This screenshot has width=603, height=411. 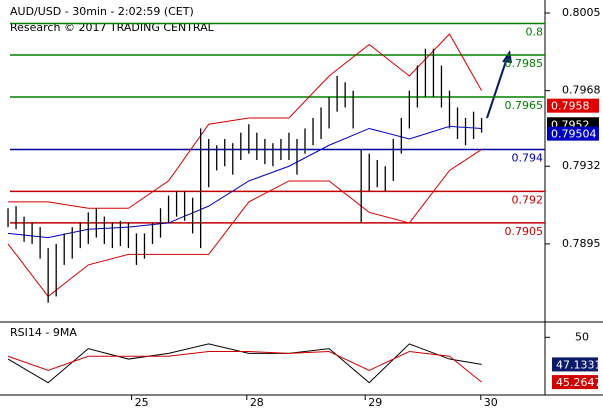 What do you see at coordinates (581, 90) in the screenshot?
I see `y-tick-label: 0.7968` at bounding box center [581, 90].